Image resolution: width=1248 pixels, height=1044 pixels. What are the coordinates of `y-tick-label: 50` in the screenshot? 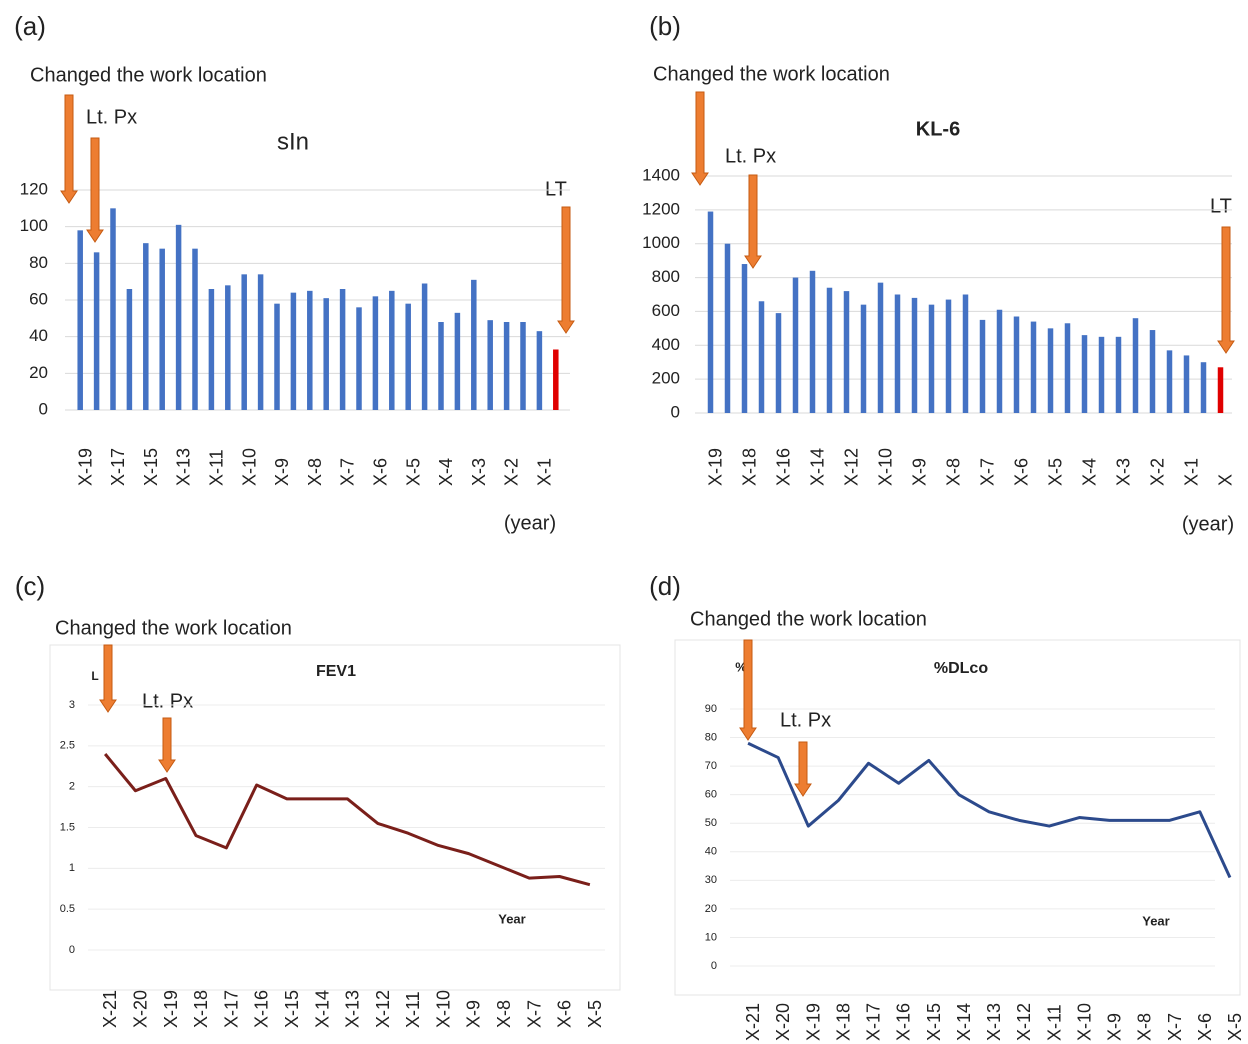 It's located at (711, 823).